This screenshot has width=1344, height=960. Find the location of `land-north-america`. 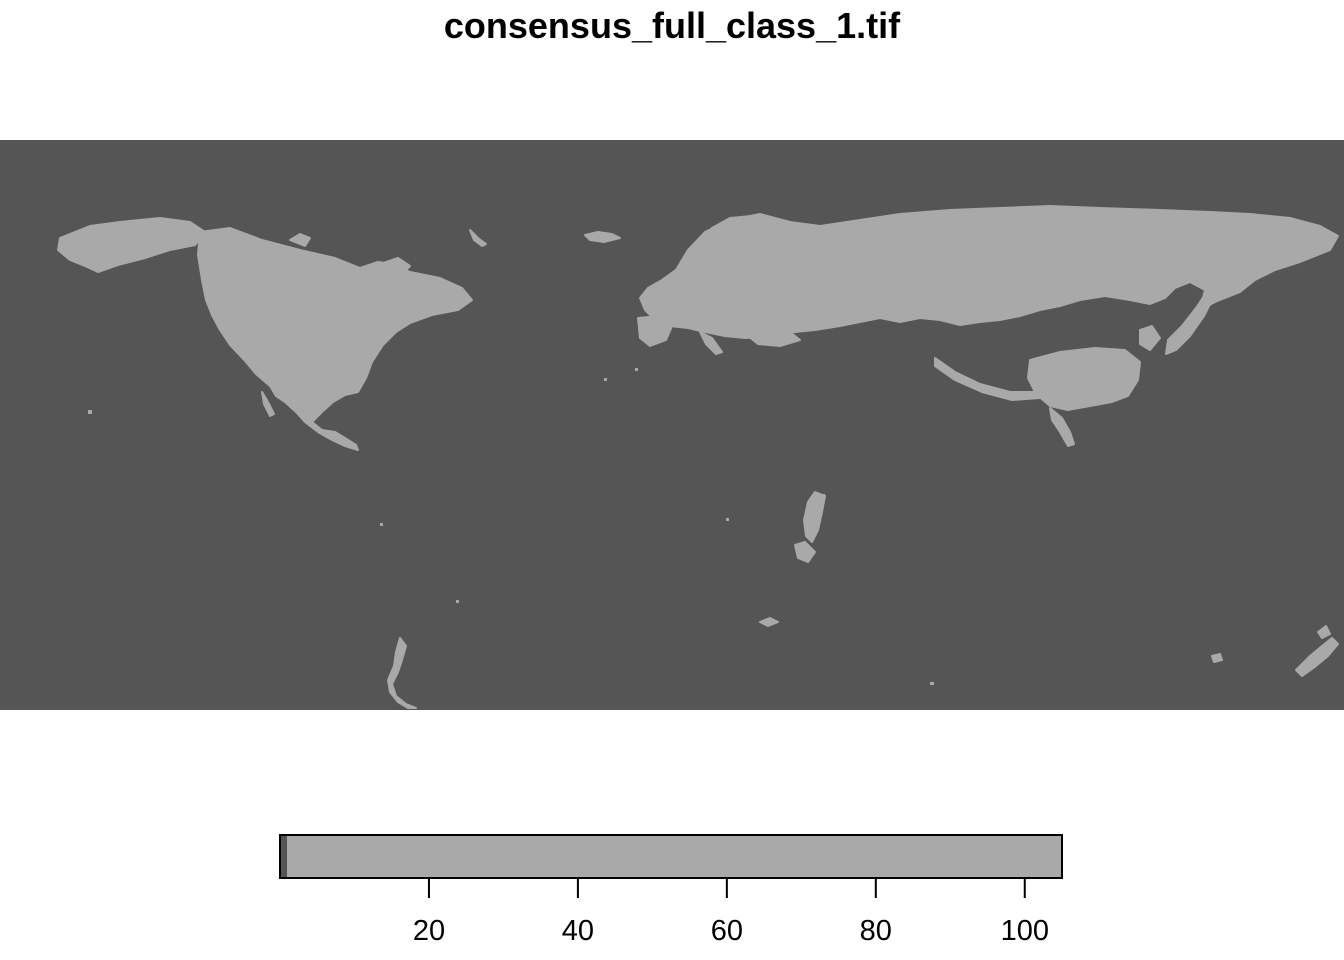

land-north-america is located at coordinates (335, 325).